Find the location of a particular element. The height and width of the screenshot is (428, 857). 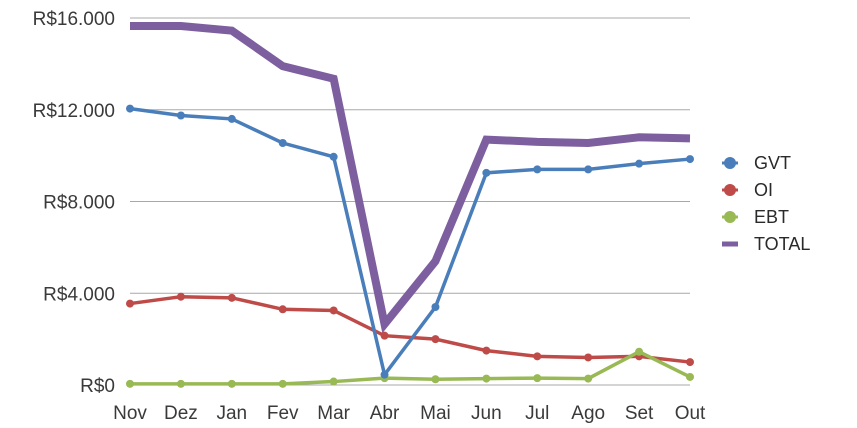

legend-item-gvt: GVT is located at coordinates (756, 163).